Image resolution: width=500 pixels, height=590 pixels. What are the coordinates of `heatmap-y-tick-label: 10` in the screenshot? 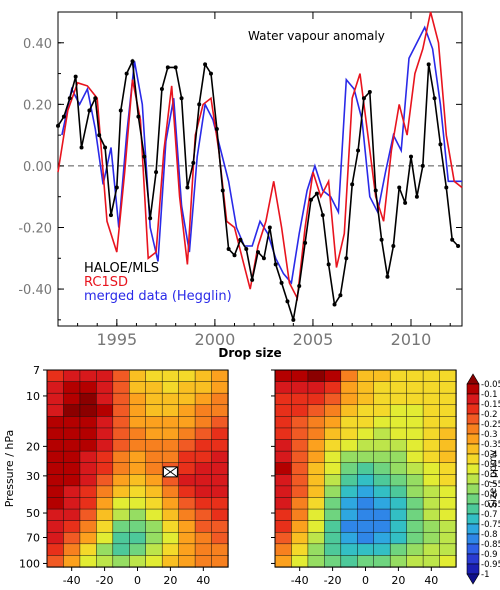 It's located at (33, 396).